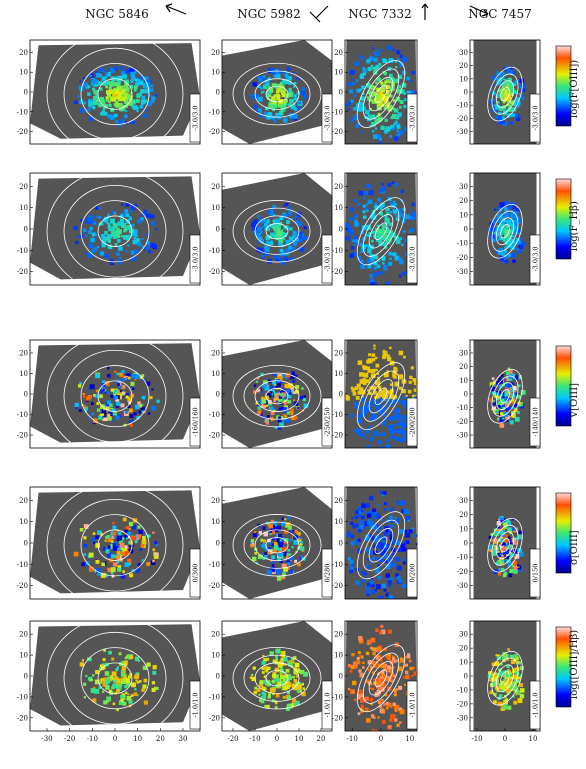 Image resolution: width=586 pixels, height=769 pixels. What do you see at coordinates (536, 117) in the screenshot?
I see `range-label: -3.0/3.0` at bounding box center [536, 117].